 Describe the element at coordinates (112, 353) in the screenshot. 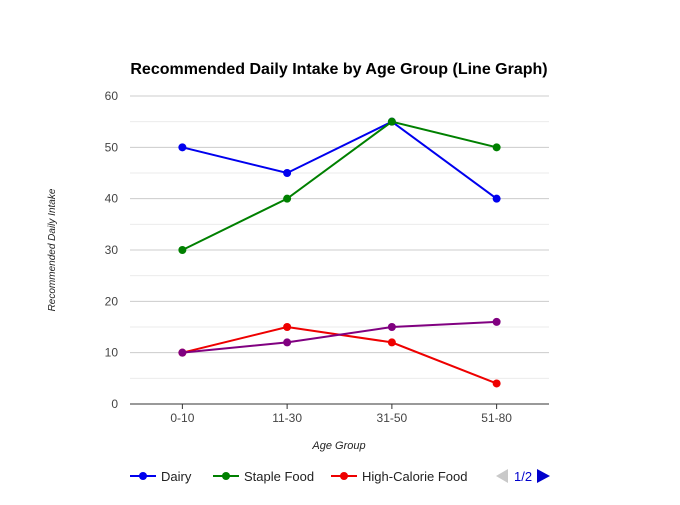

I see `y-tick-label: 10` at that location.